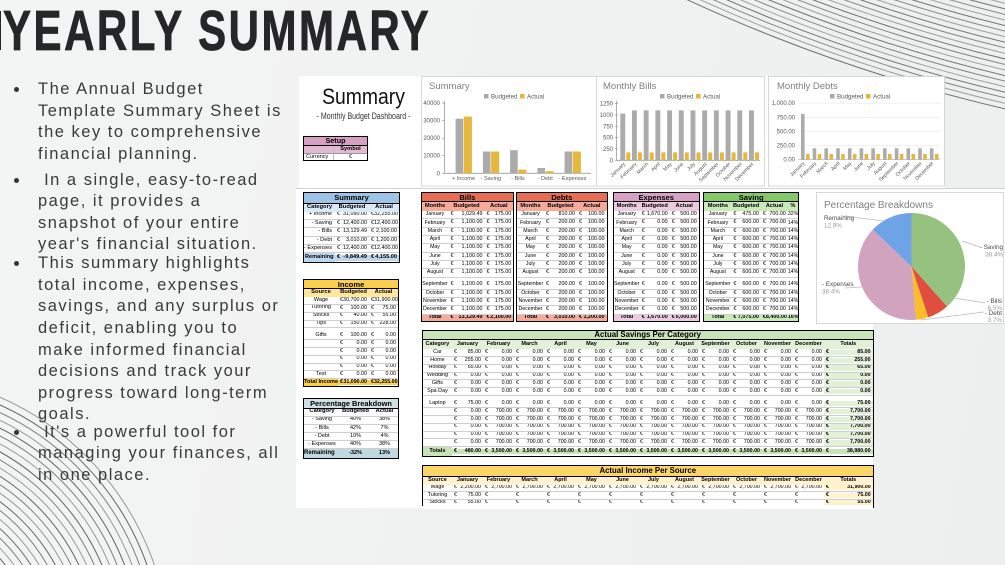 The image size is (1005, 565). What do you see at coordinates (608, 150) in the screenshot?
I see `svg-text: 250` at bounding box center [608, 150].